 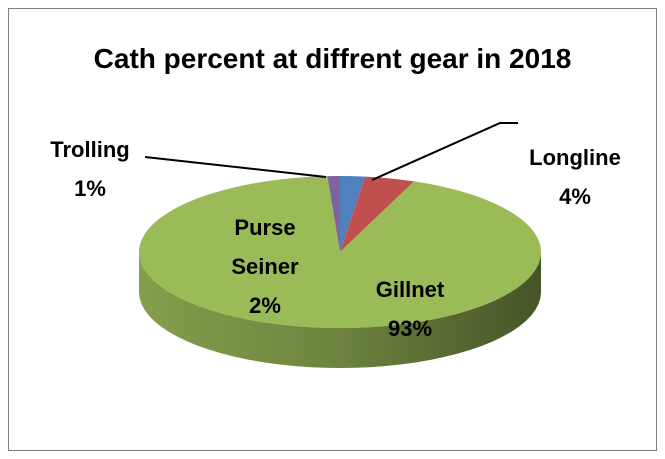 I want to click on data-label: Longline 4%, so click(x=570, y=177).